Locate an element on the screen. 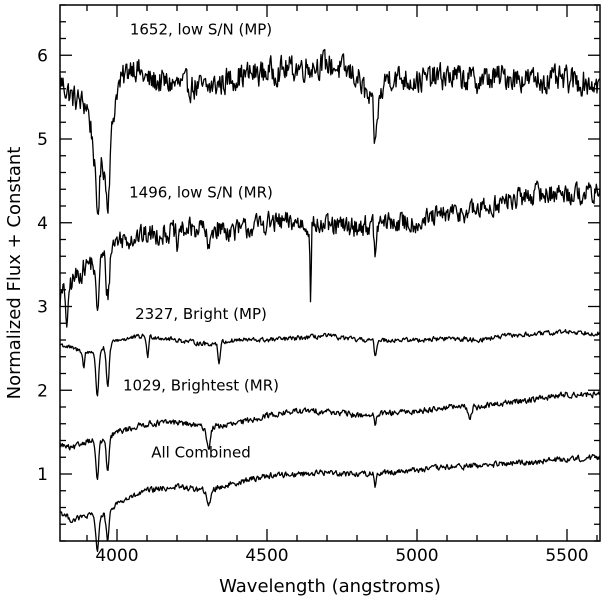 The width and height of the screenshot is (602, 602). x-tick-label: 5500 is located at coordinates (566, 556).